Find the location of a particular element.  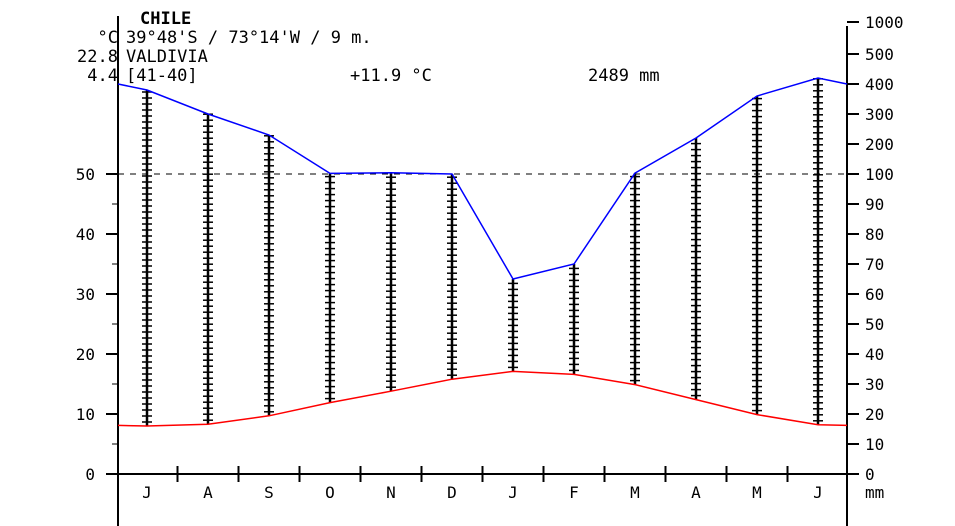

right-axis-unit: mm is located at coordinates (874, 492).